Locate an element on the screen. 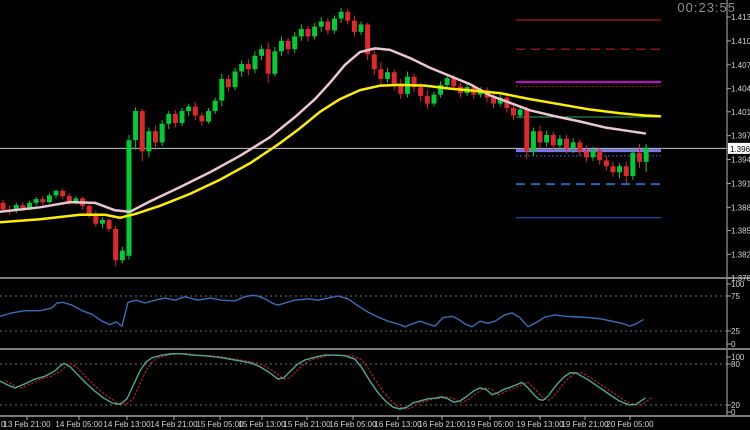  time-axis-label: 15 Feb 05:00 is located at coordinates (220, 424).